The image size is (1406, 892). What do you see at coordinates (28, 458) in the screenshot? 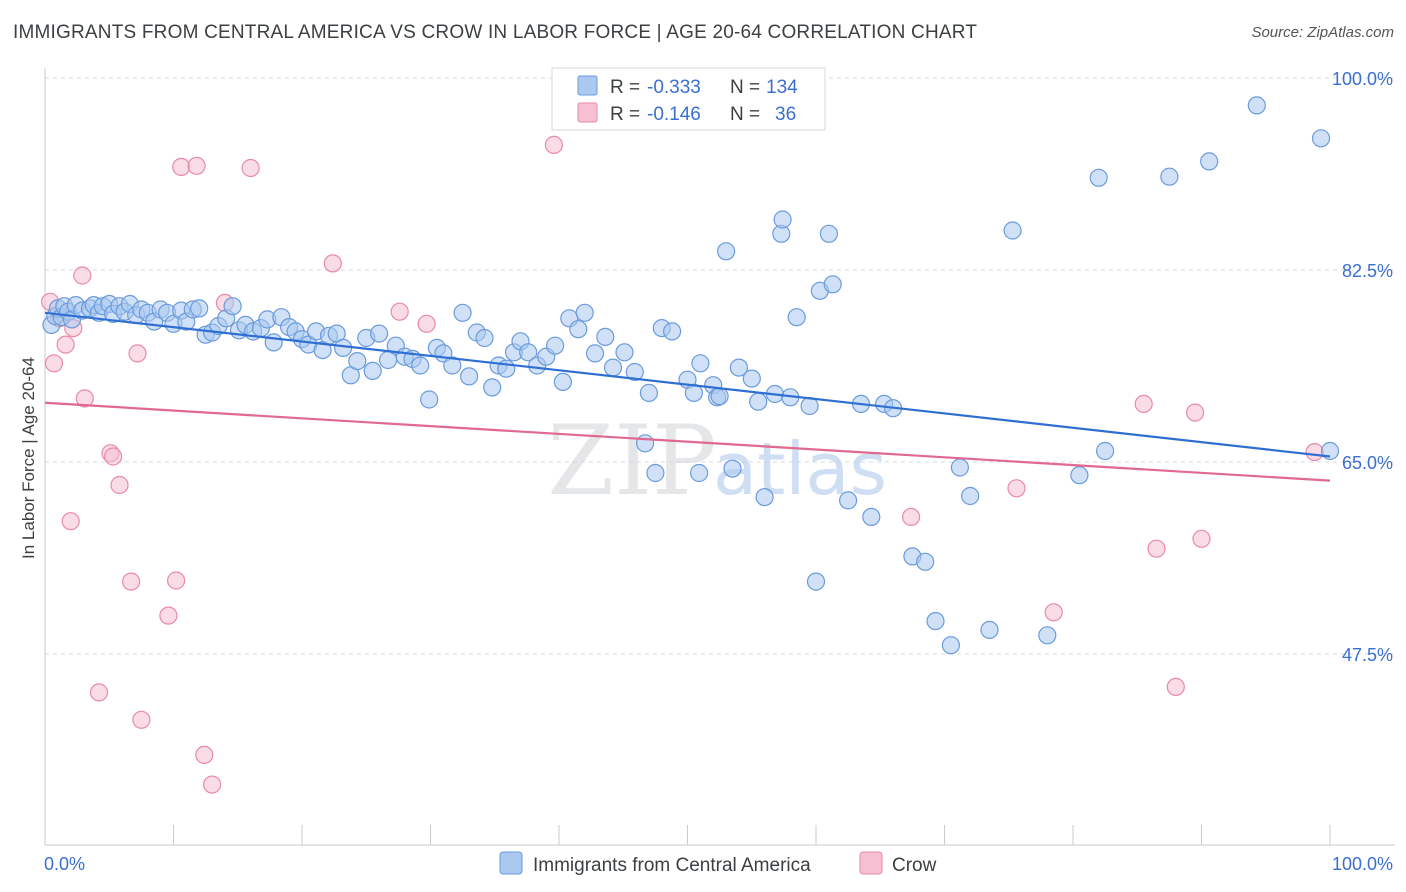
I see `y-axis-label: In Labor Force | Age 20-64` at bounding box center [28, 458].